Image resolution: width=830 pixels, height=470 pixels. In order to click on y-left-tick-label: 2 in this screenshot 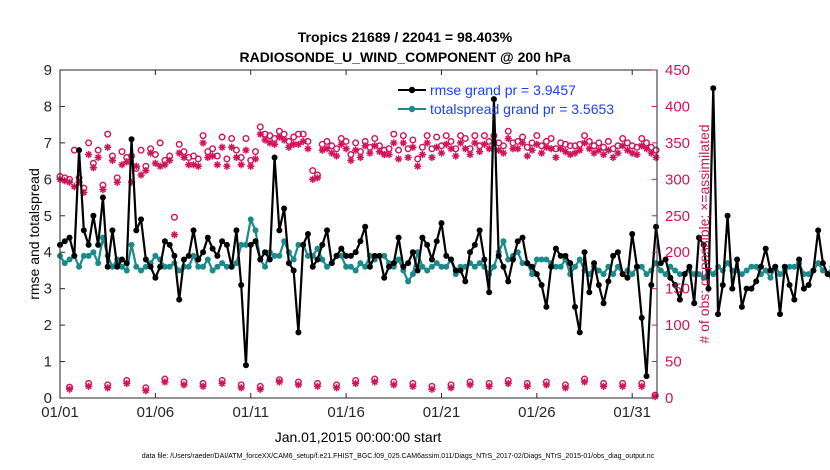, I will do `click(48, 325)`.